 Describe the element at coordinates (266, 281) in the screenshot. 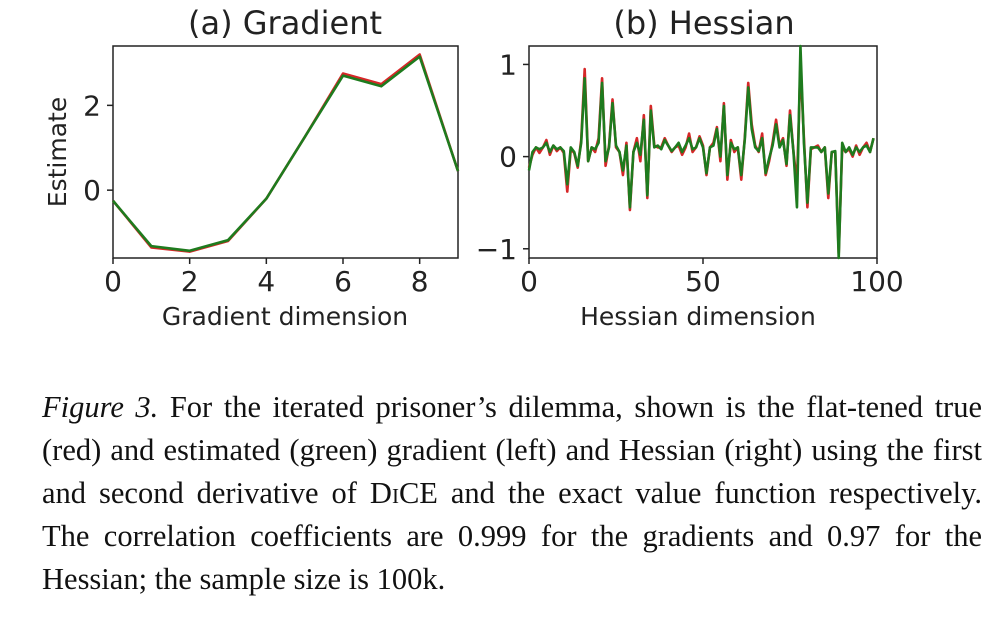

I see `gradient-x-tick-label: 4` at that location.